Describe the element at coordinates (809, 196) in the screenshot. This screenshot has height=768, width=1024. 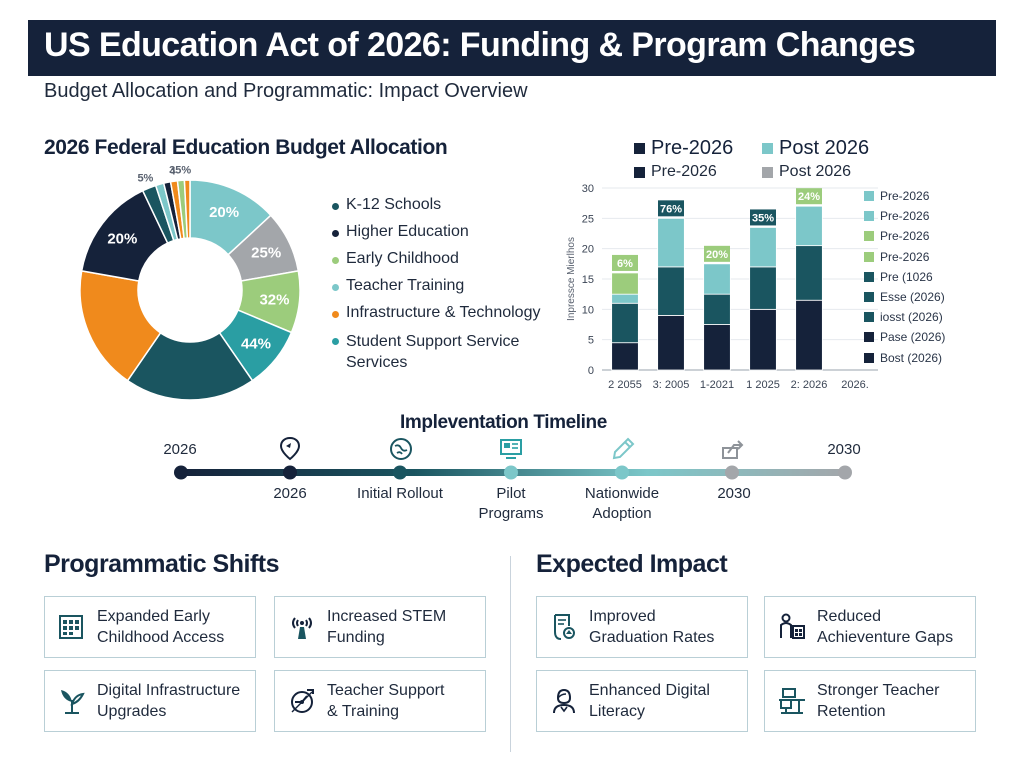
I see `bar-top-label-box` at that location.